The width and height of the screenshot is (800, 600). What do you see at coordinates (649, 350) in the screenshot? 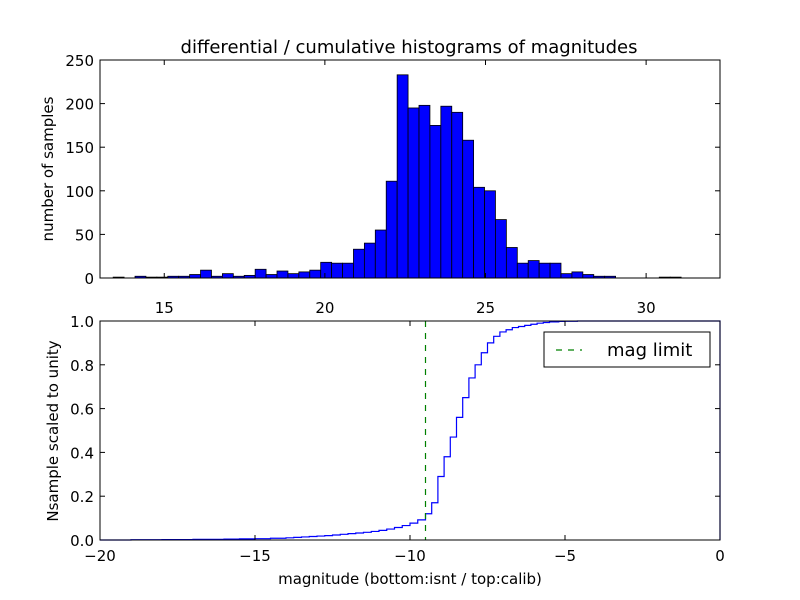
I see `legend-label-mag-limit: mag limit` at bounding box center [649, 350].